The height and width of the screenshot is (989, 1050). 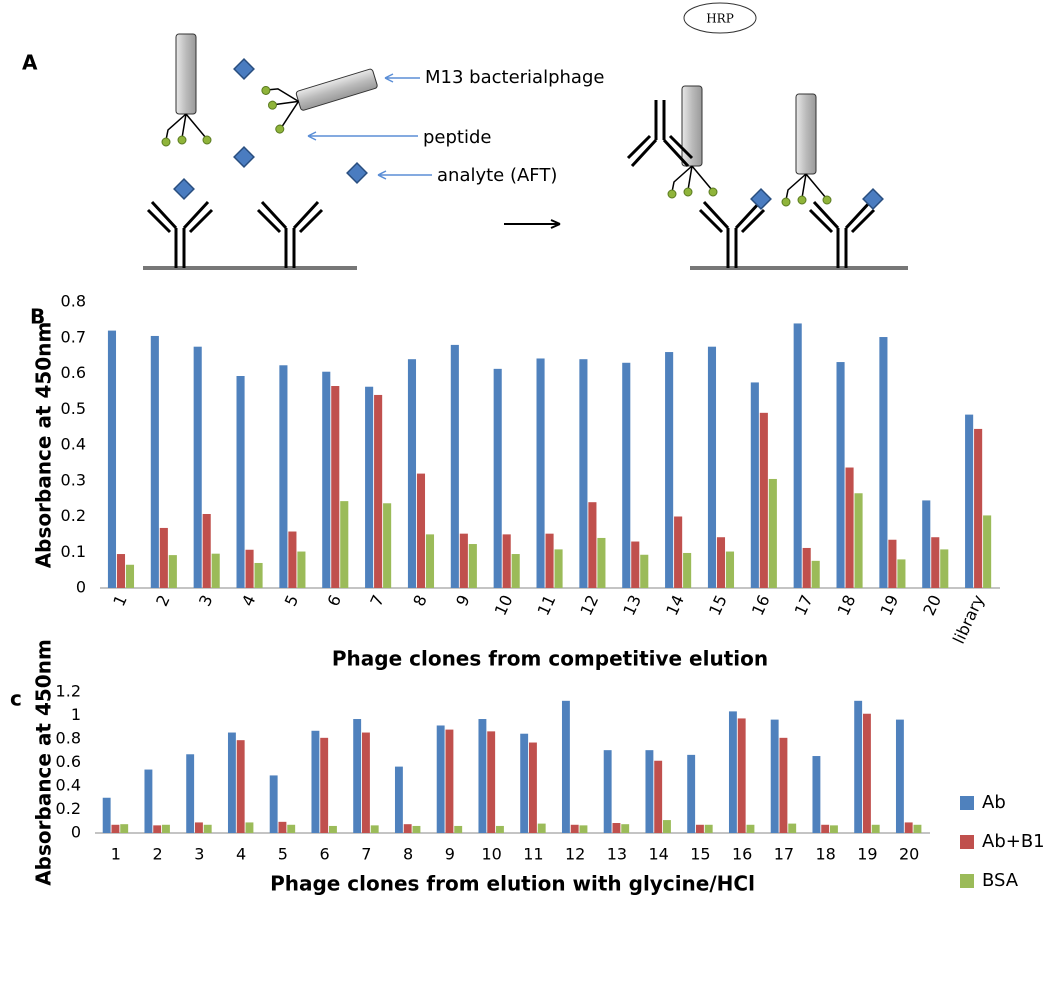 I want to click on panel-label: B, so click(x=37, y=317).